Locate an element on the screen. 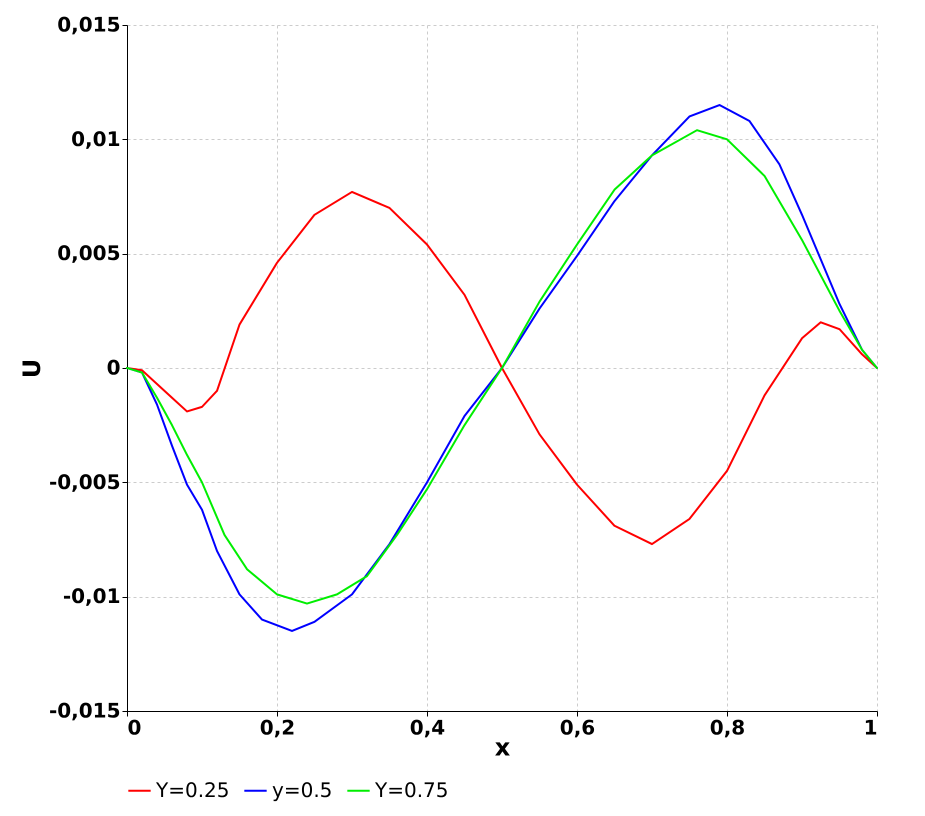  x-tick-label: 0,4 is located at coordinates (428, 728).